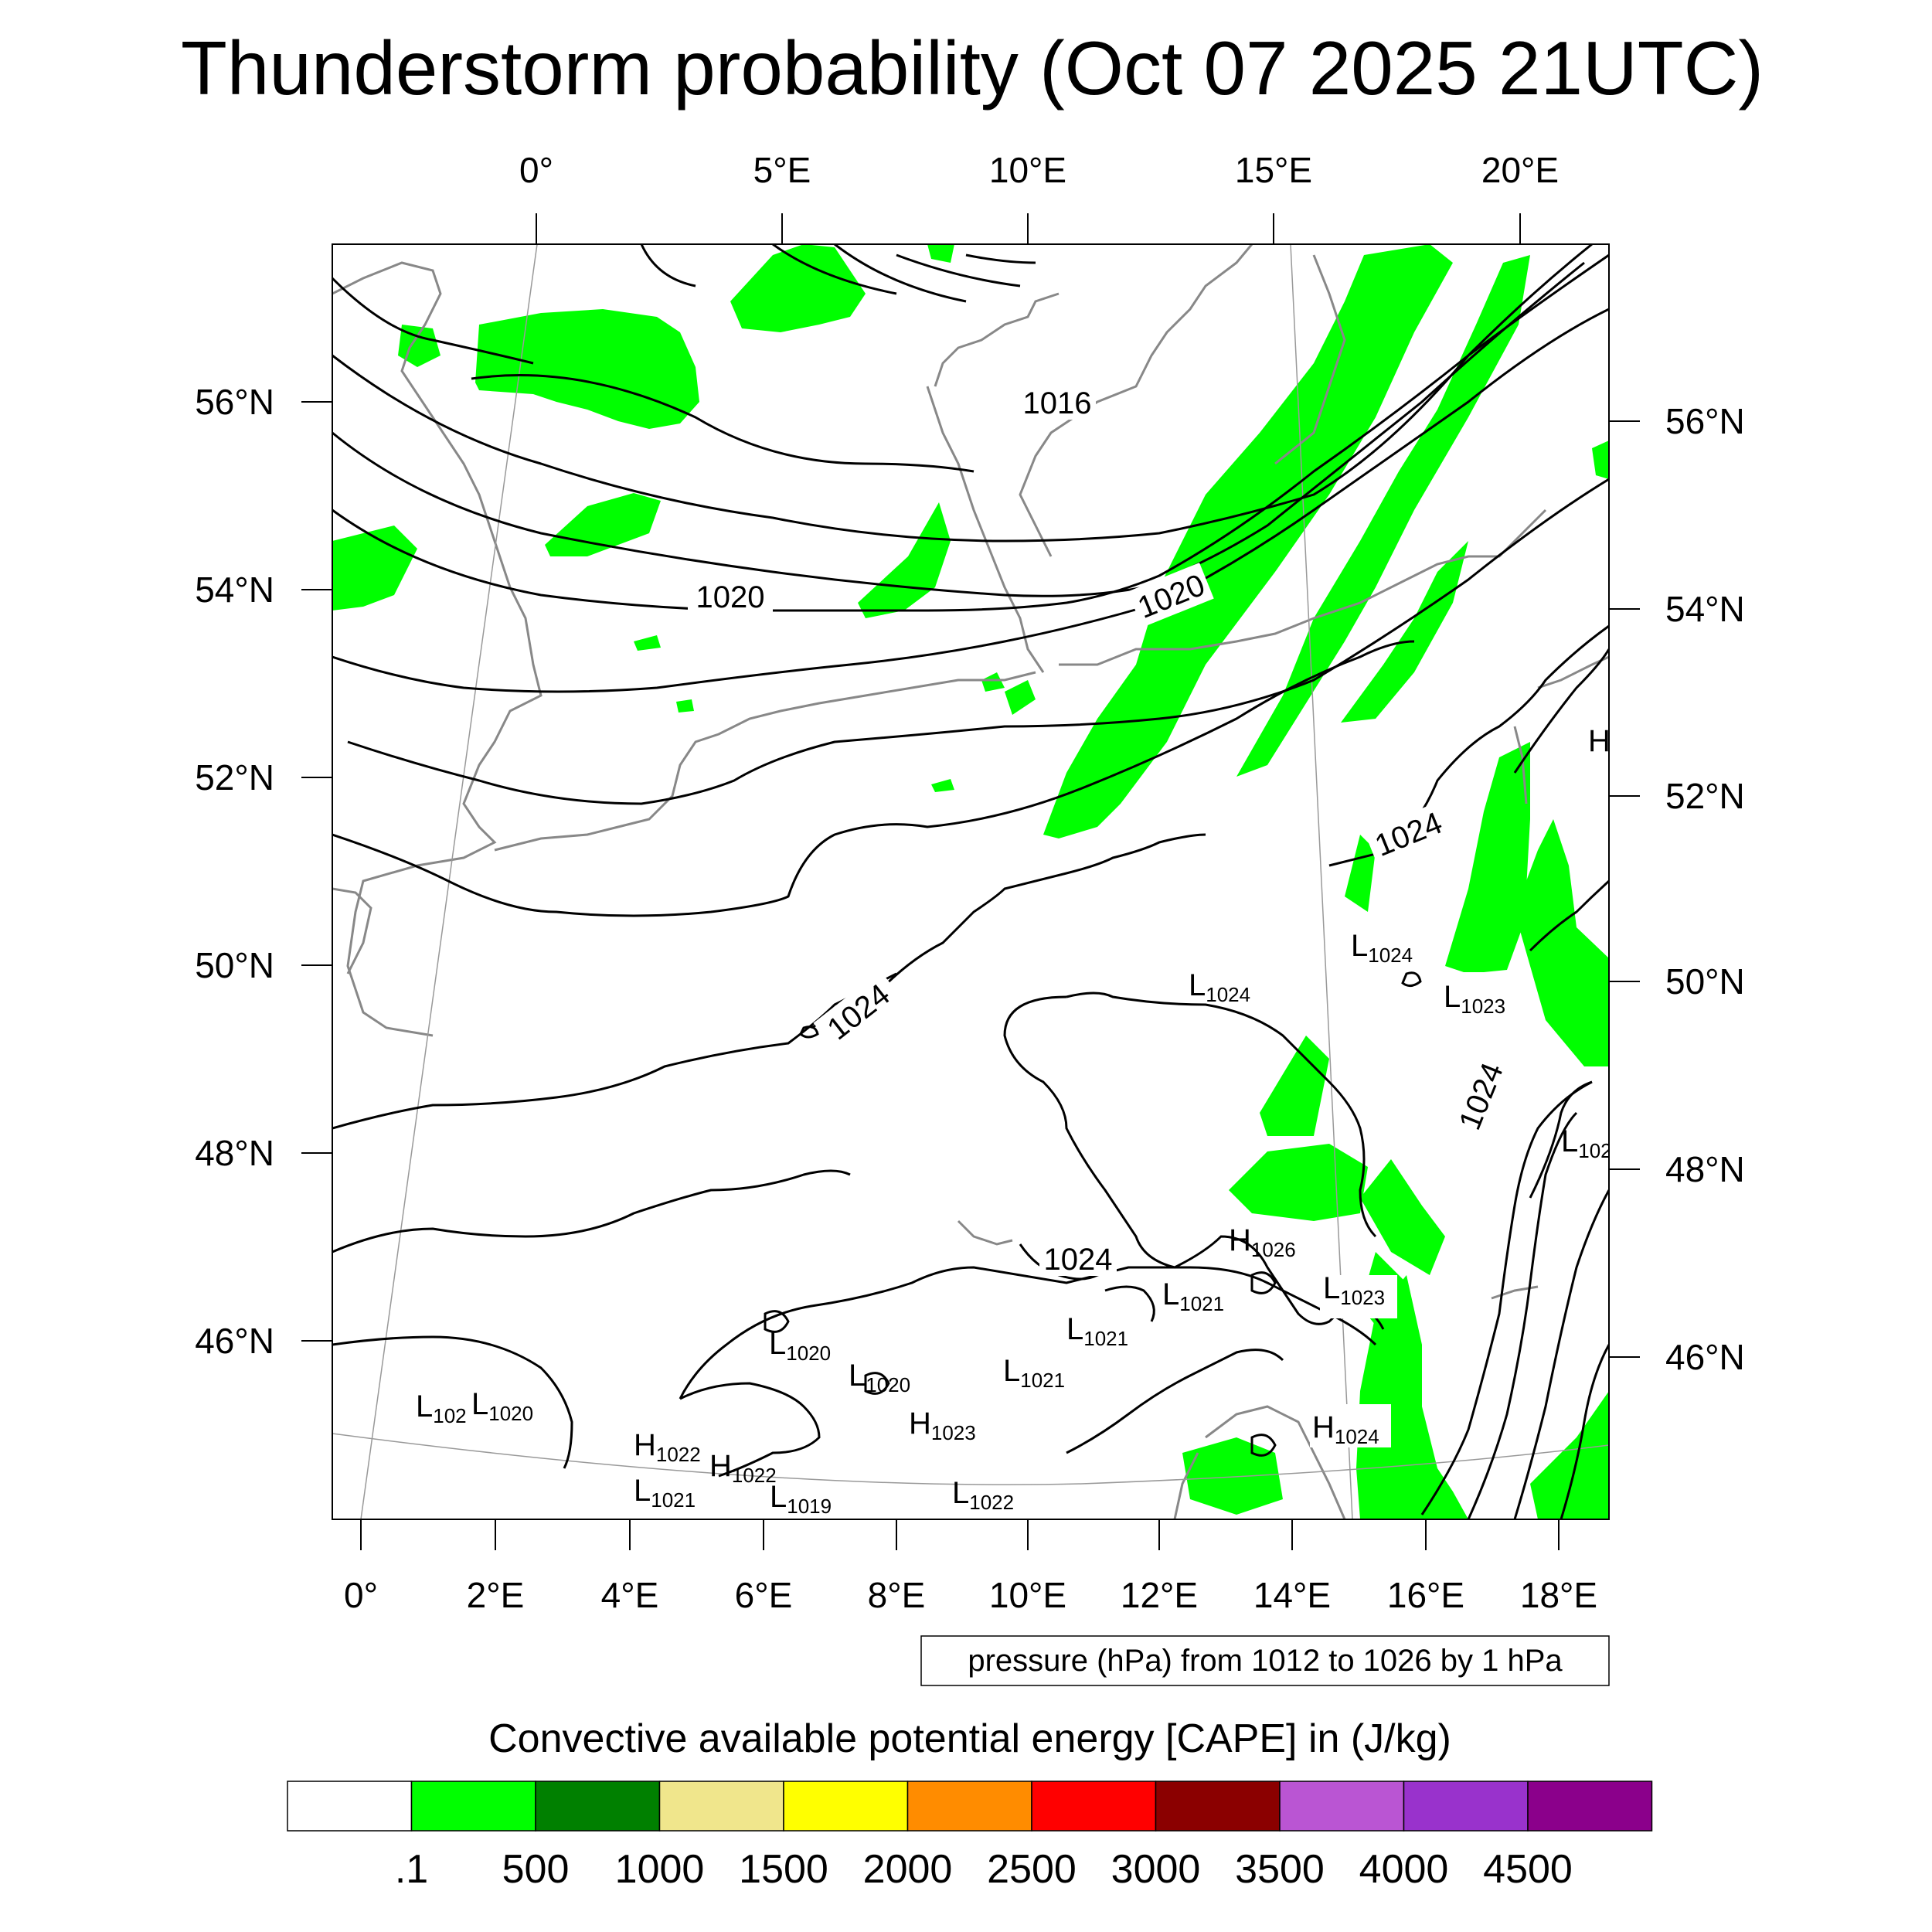 The image size is (1932, 1932). Describe the element at coordinates (897, 1595) in the screenshot. I see `tick-label: 8°E` at that location.